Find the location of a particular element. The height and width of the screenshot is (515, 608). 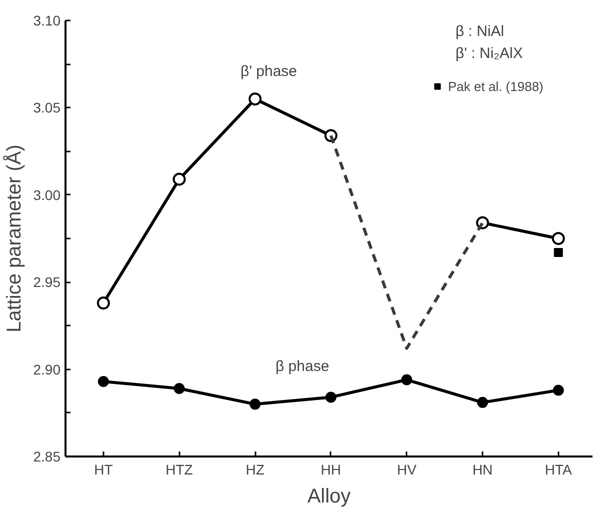

x-tick-label: HV is located at coordinates (407, 470).